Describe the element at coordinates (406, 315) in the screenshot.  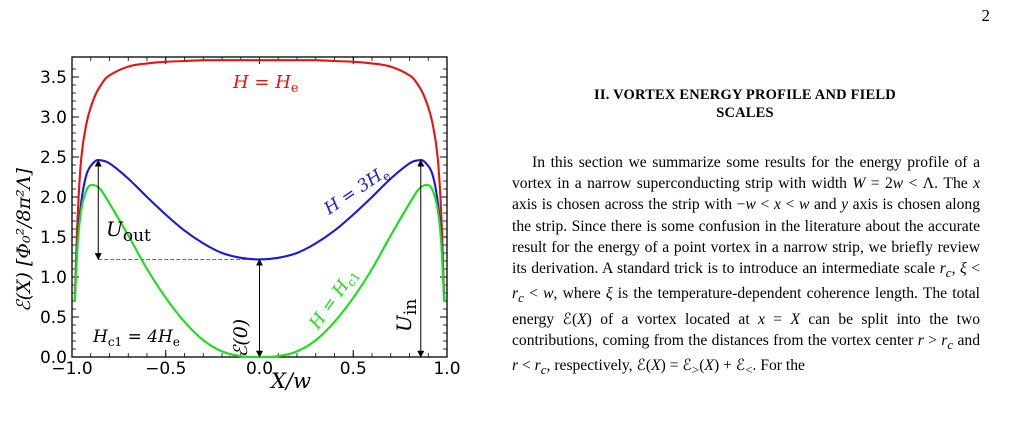
I see `label-u-in: Uin` at that location.